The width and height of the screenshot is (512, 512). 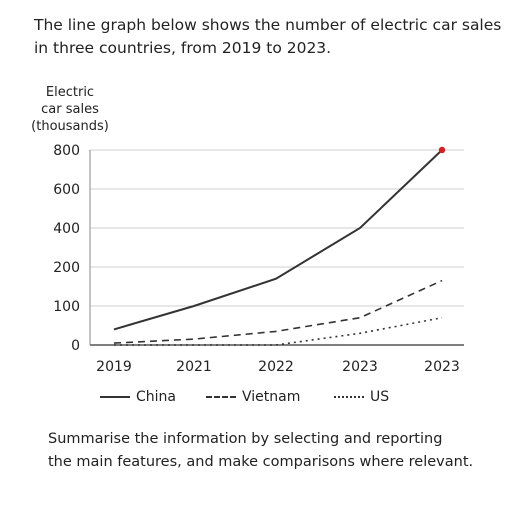 What do you see at coordinates (114, 367) in the screenshot?
I see `x-tick-label: 2019` at bounding box center [114, 367].